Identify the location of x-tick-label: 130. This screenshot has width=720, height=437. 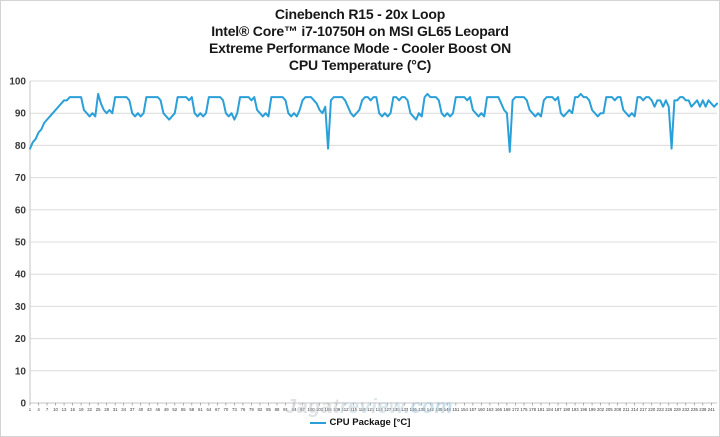
(397, 409).